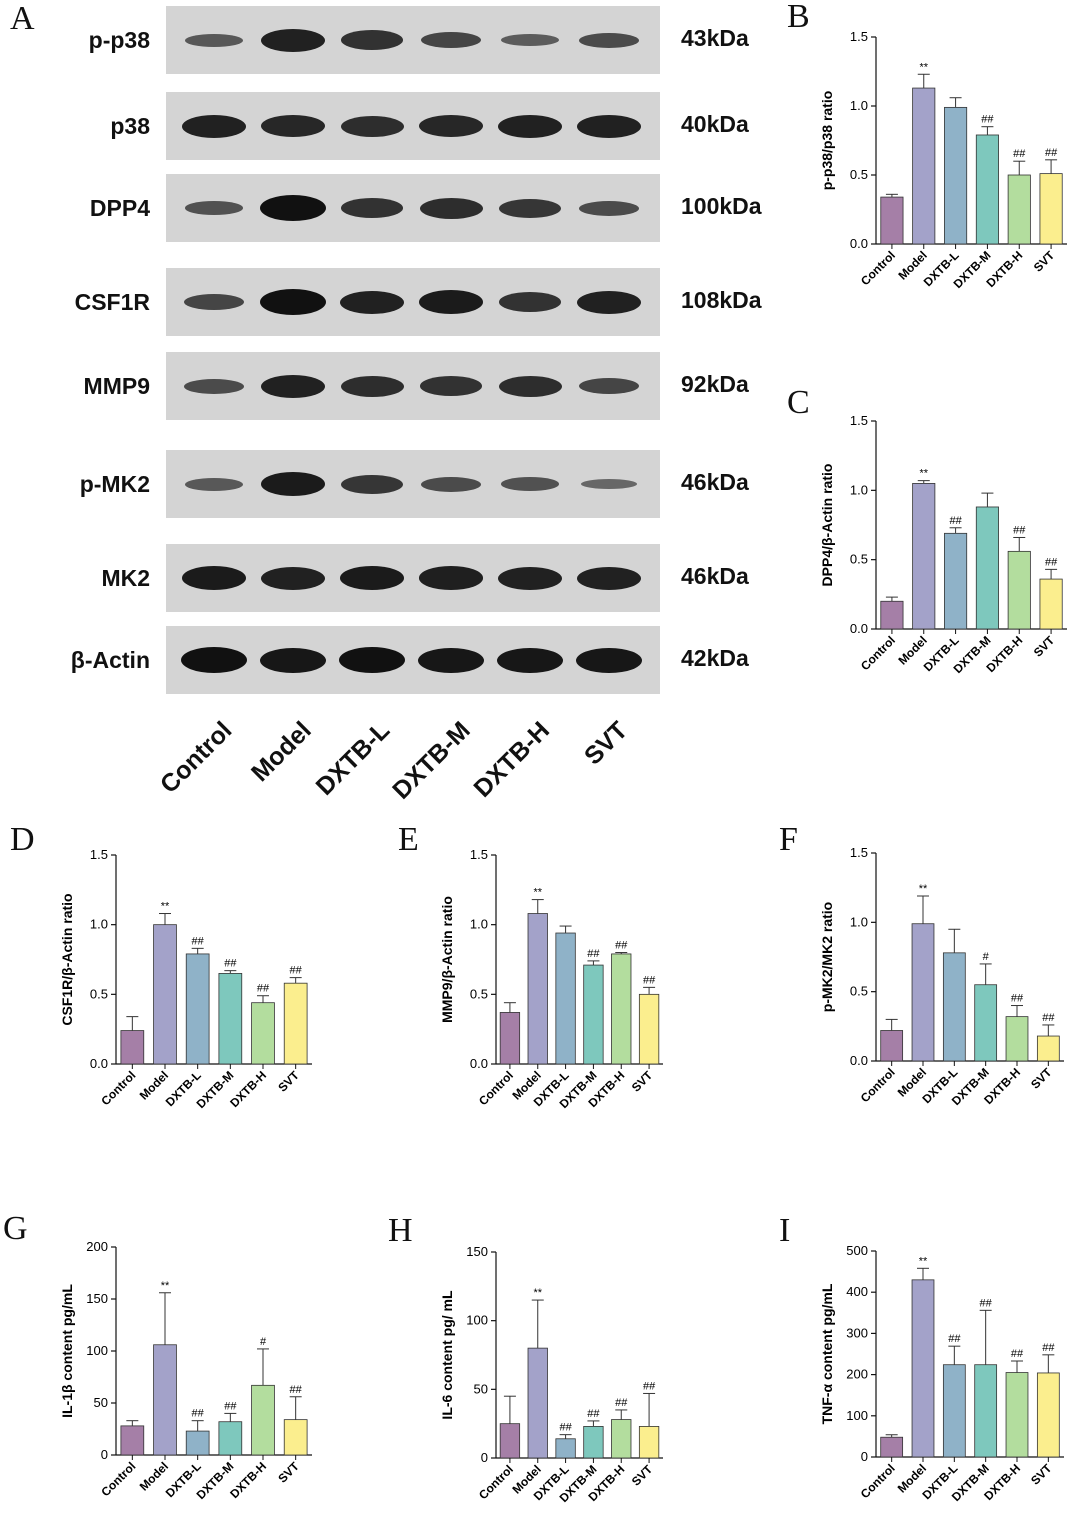 The height and width of the screenshot is (1524, 1080). I want to click on y-axis-label: CSF1R/β-Actin ratio, so click(67, 959).